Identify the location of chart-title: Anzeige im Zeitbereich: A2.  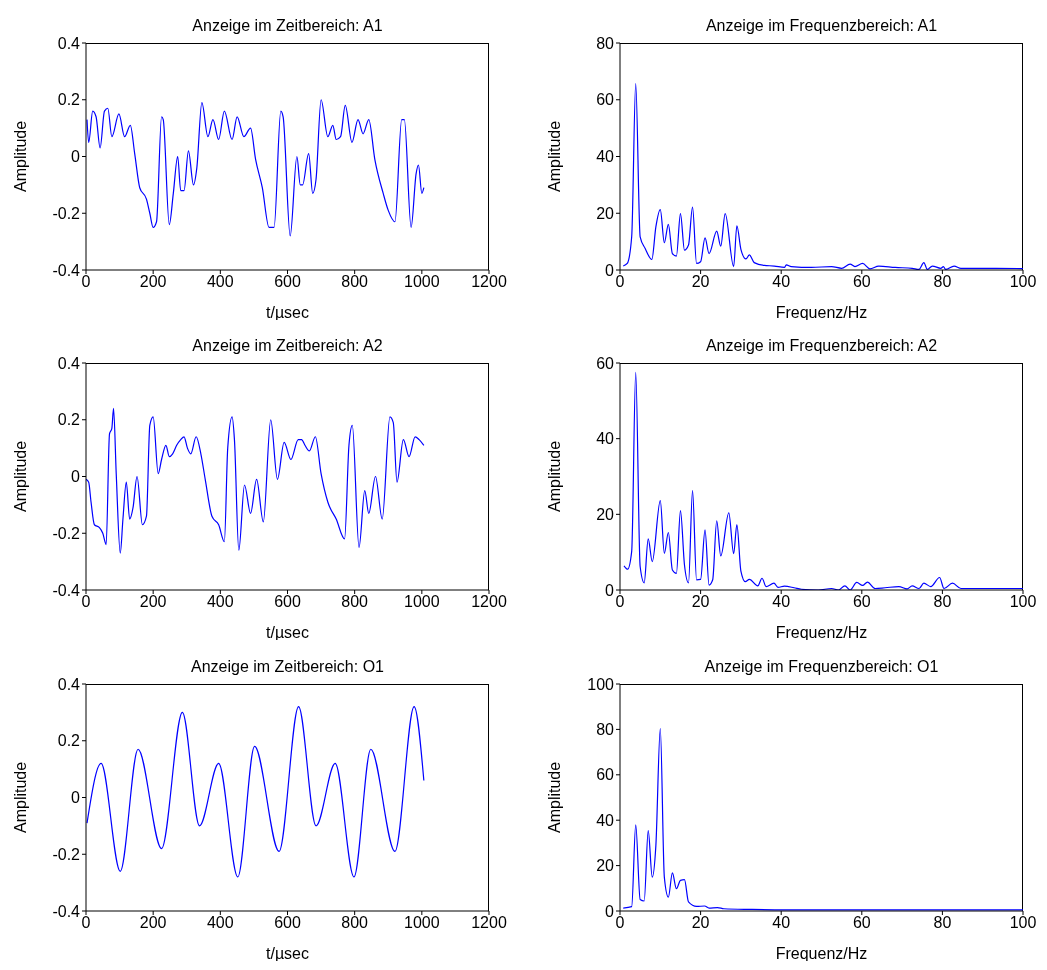
(287, 346).